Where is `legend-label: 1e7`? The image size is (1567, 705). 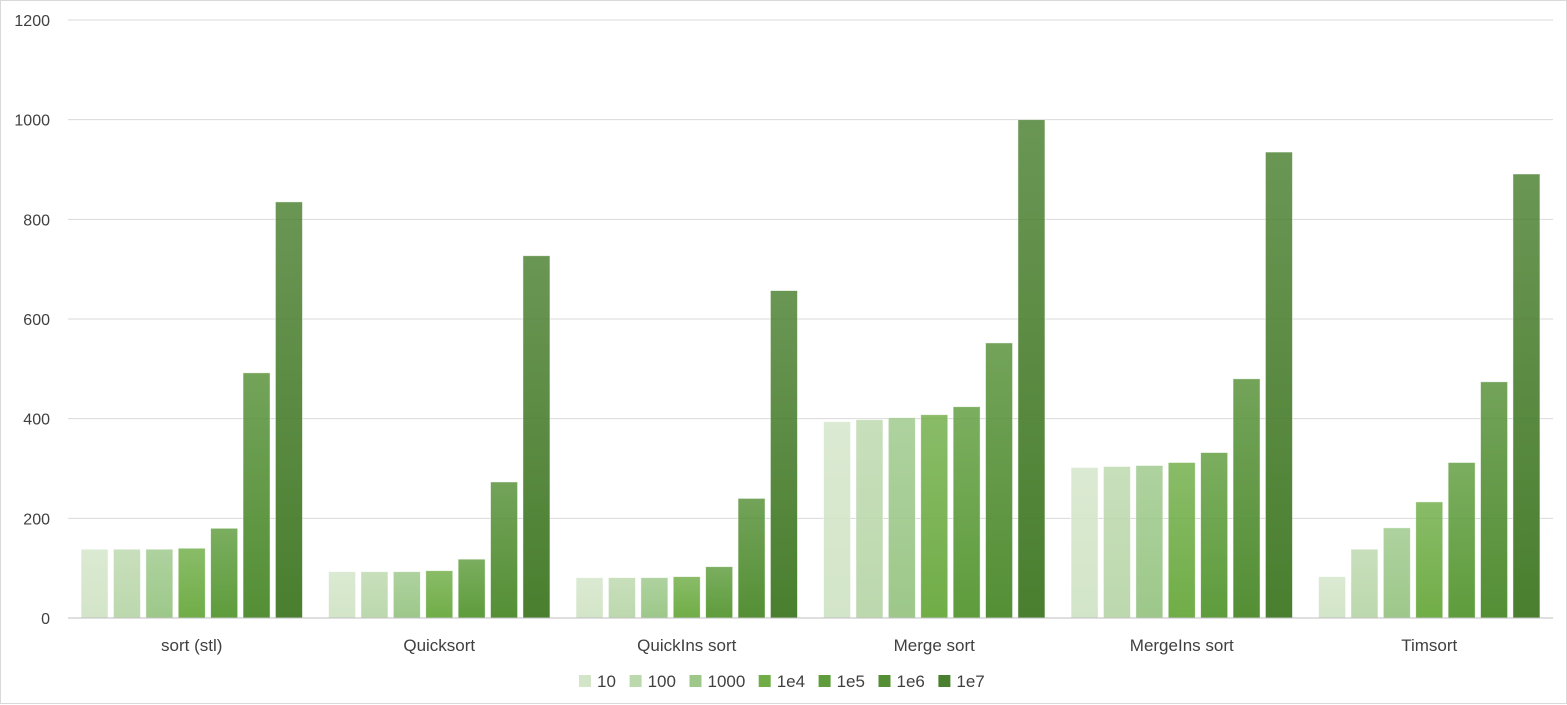 legend-label: 1e7 is located at coordinates (970, 681).